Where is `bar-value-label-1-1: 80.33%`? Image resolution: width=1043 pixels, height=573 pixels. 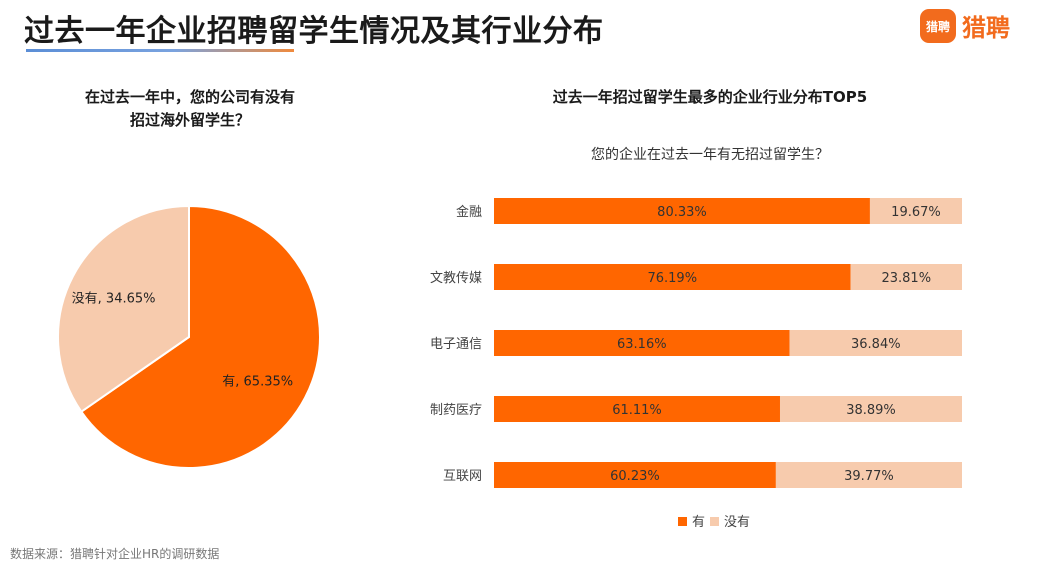 bar-value-label-1-1: 80.33% is located at coordinates (682, 212).